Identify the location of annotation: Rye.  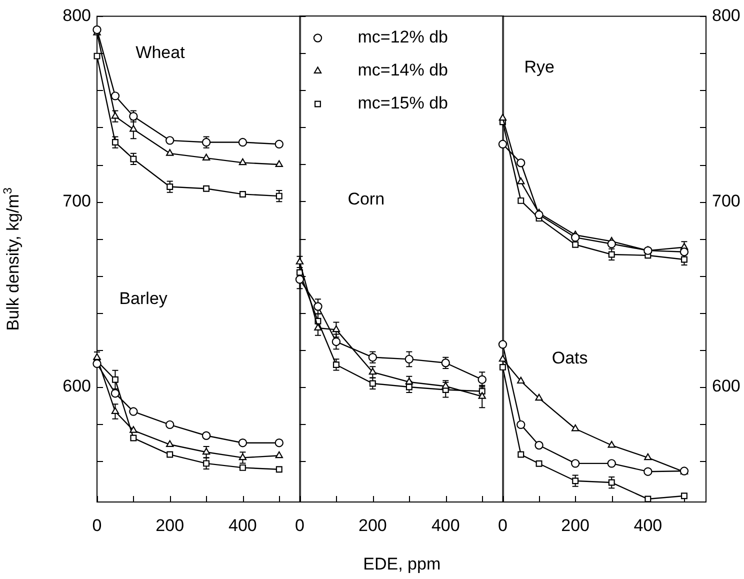
(539, 66).